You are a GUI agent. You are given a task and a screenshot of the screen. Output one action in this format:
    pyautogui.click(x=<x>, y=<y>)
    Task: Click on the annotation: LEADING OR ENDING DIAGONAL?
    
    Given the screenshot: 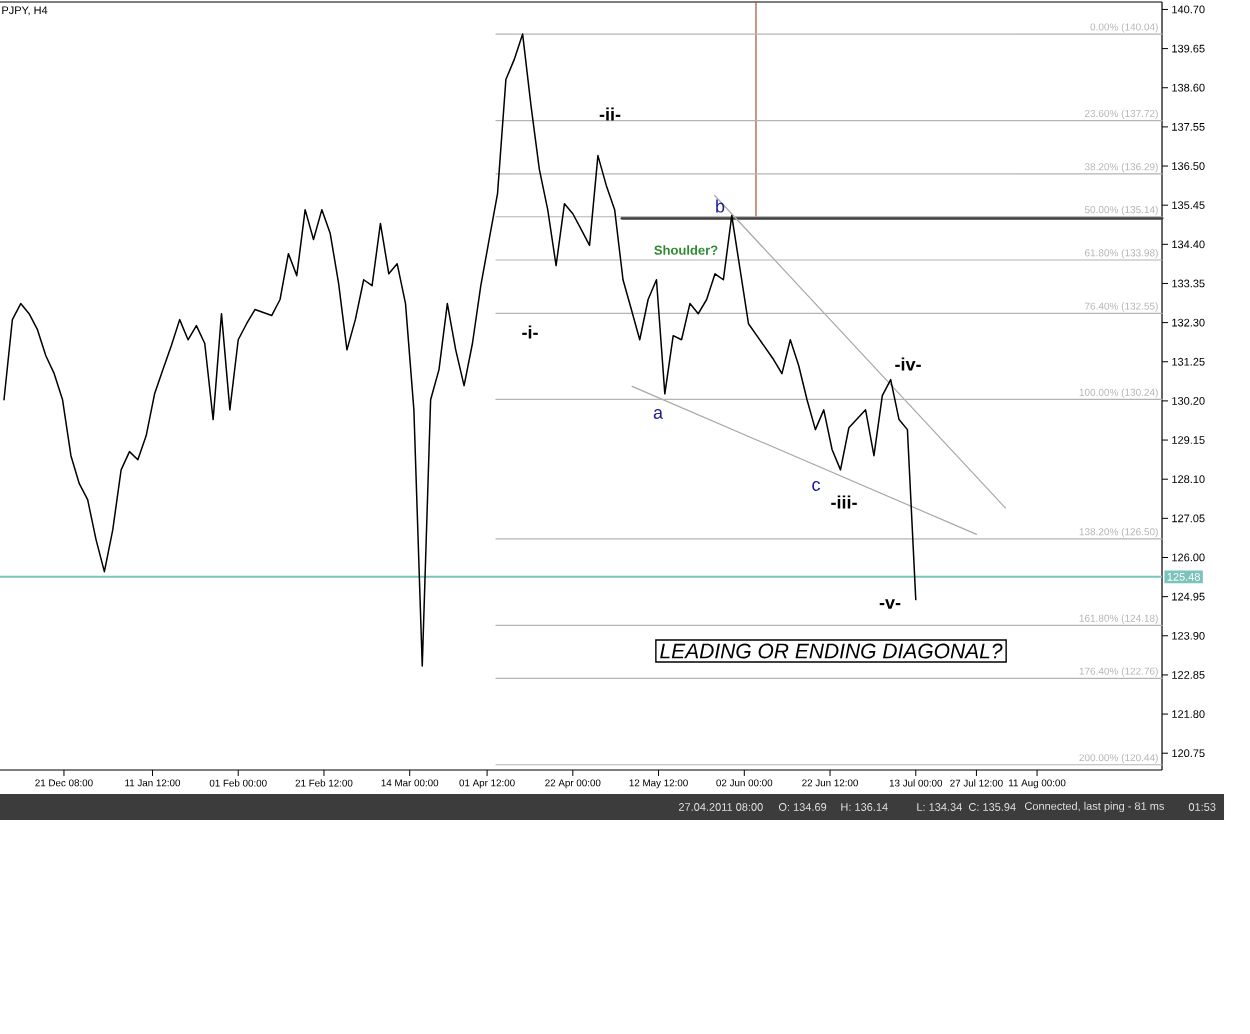 What is the action you would take?
    pyautogui.click(x=831, y=651)
    